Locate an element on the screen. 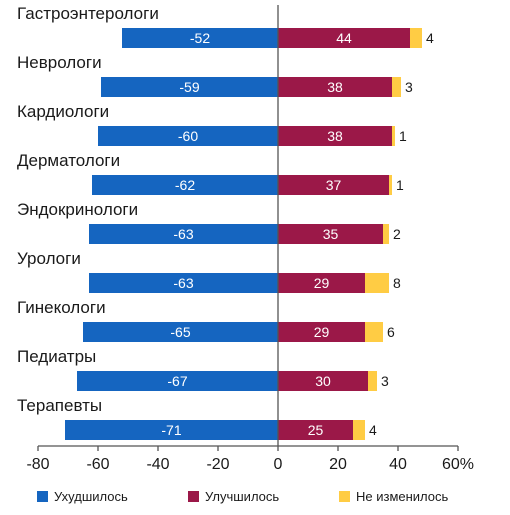 Image resolution: width=510 pixels, height=515 pixels. data-label-unchanged: 6 is located at coordinates (391, 332).